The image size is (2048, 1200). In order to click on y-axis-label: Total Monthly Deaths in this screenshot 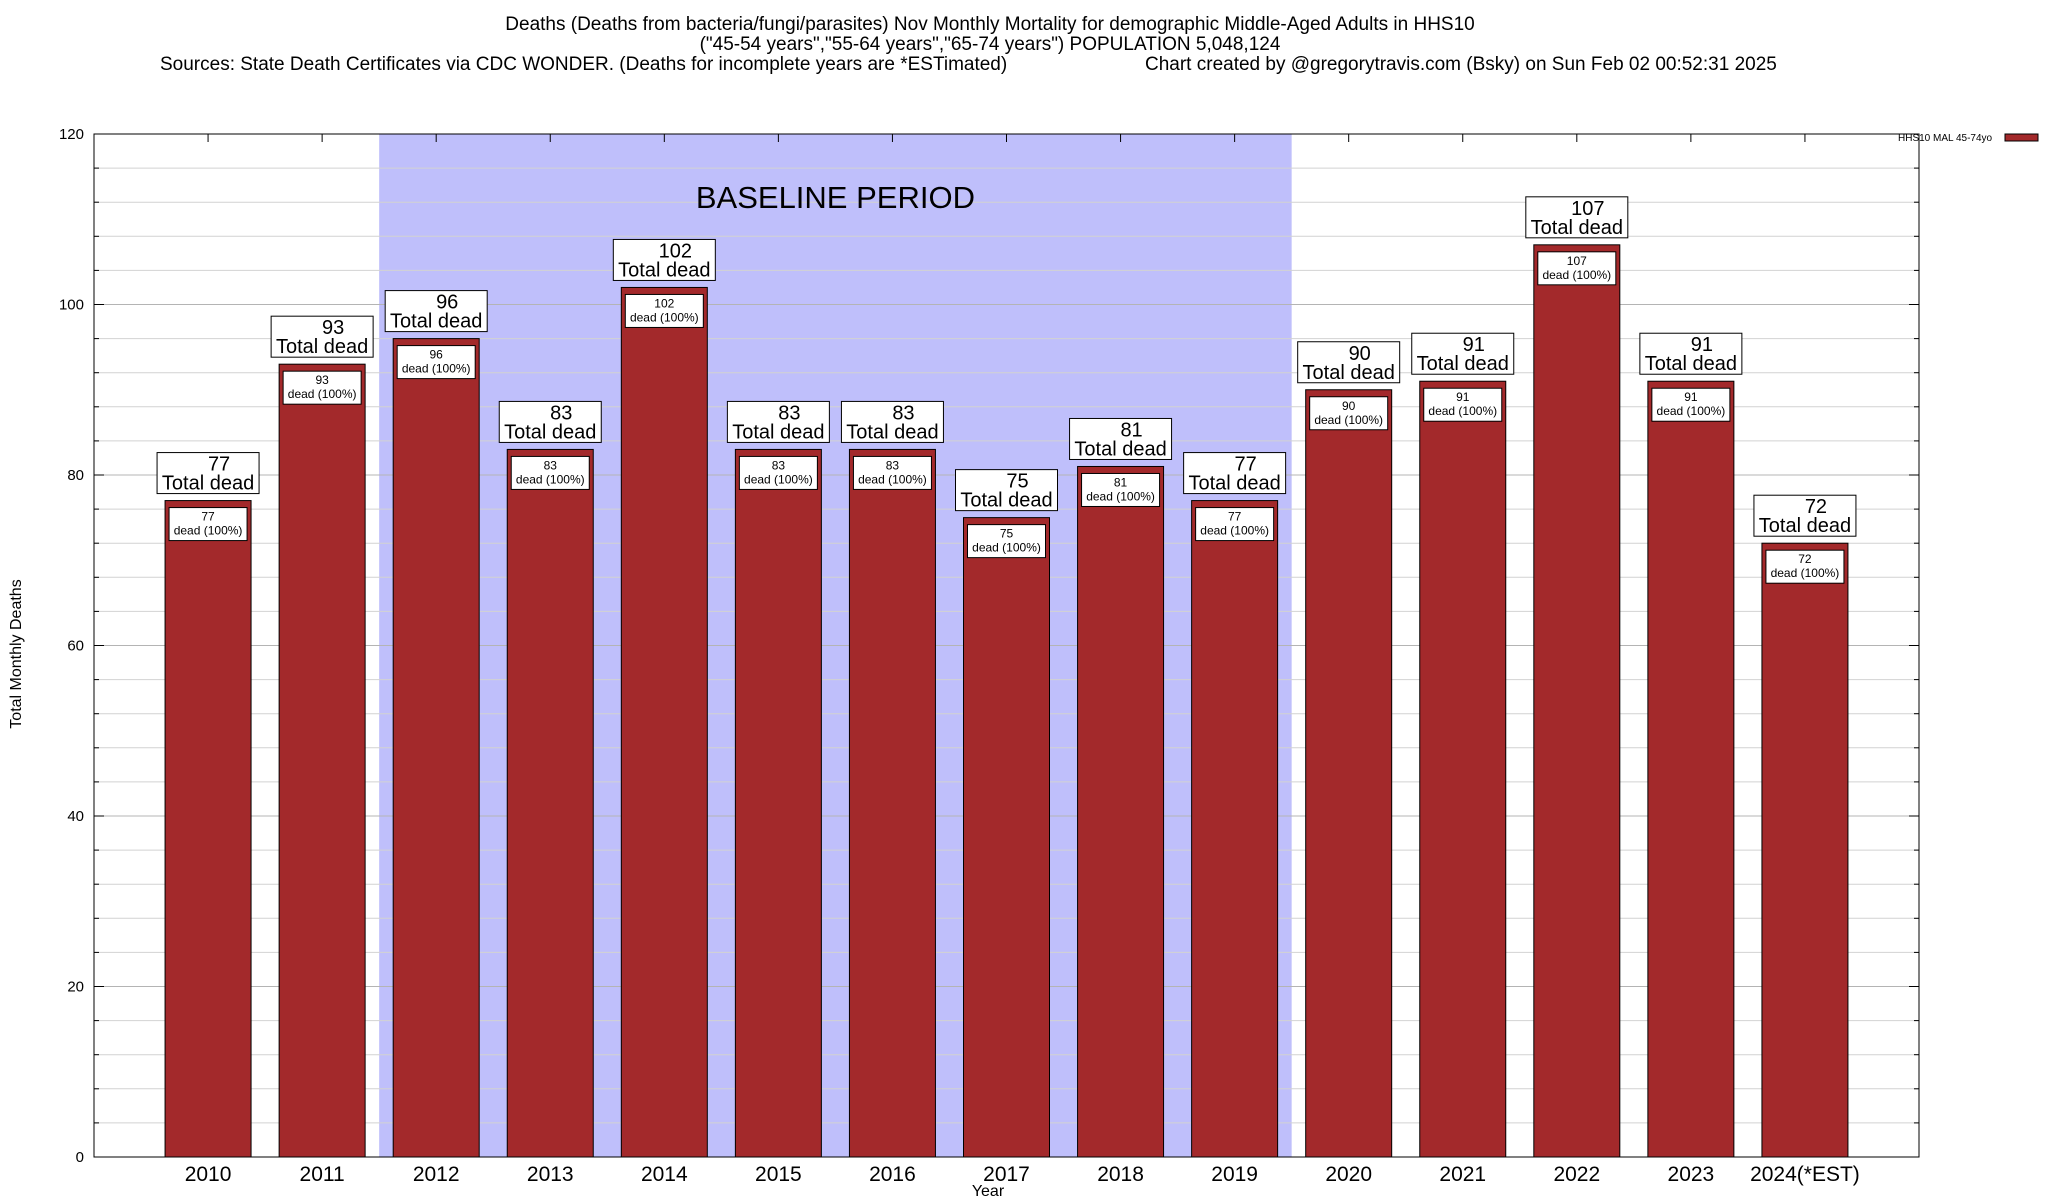, I will do `click(16, 653)`.